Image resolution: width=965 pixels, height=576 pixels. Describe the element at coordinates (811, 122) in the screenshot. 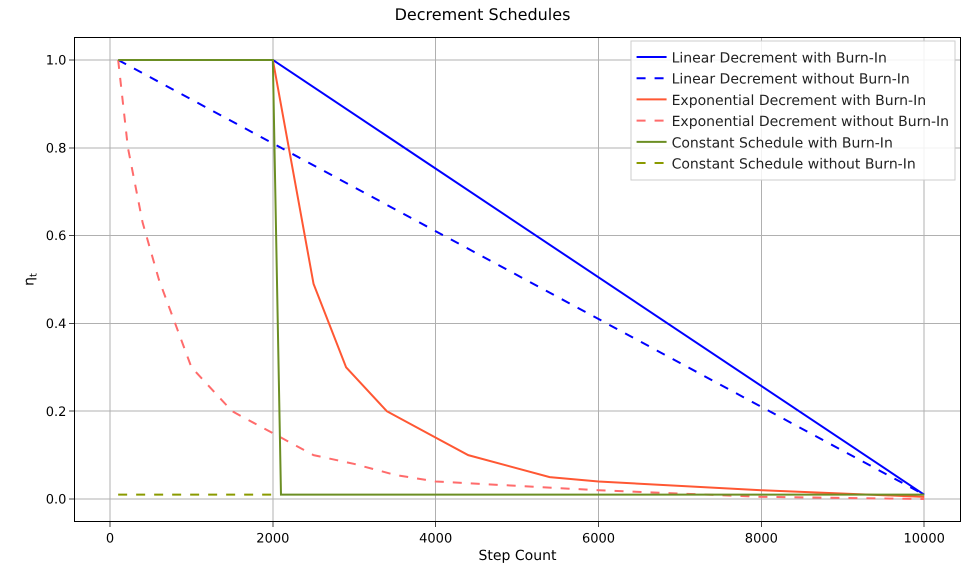

I see `legend-label: Exponential Decrement without Burn-In` at that location.